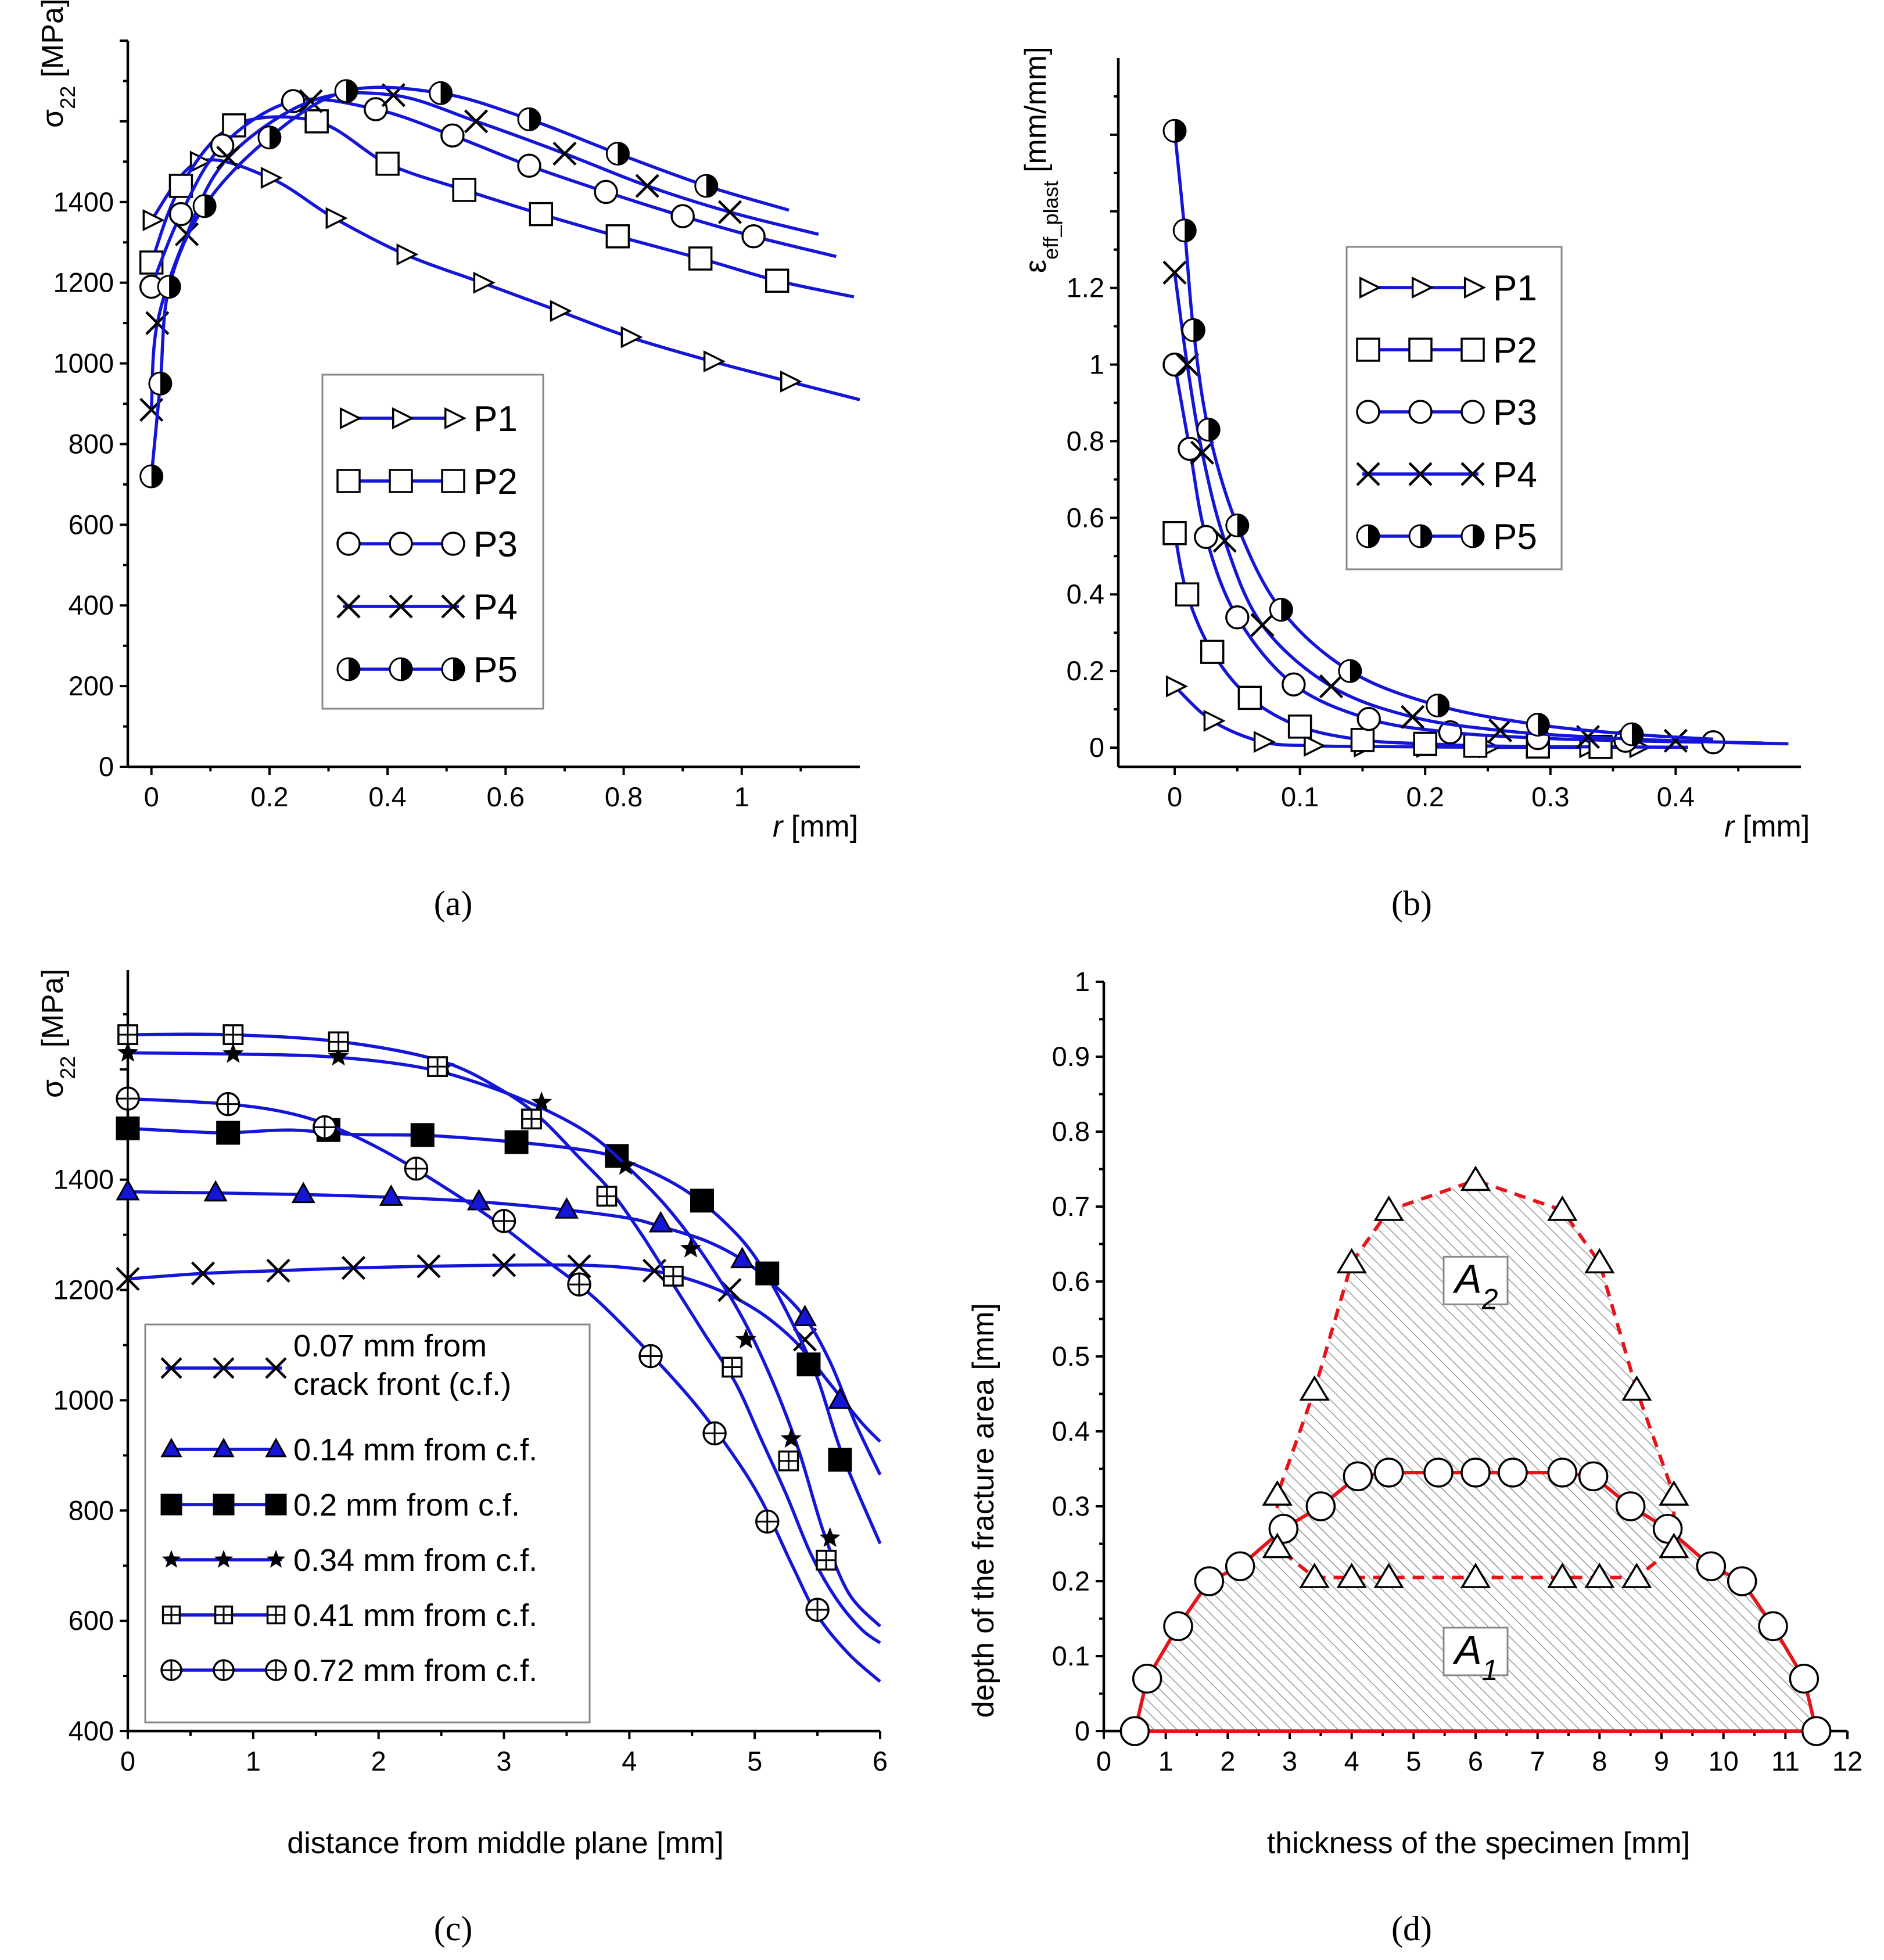 This screenshot has height=1960, width=1884. I want to click on chart-d-xtick-label: 8, so click(1599, 1761).